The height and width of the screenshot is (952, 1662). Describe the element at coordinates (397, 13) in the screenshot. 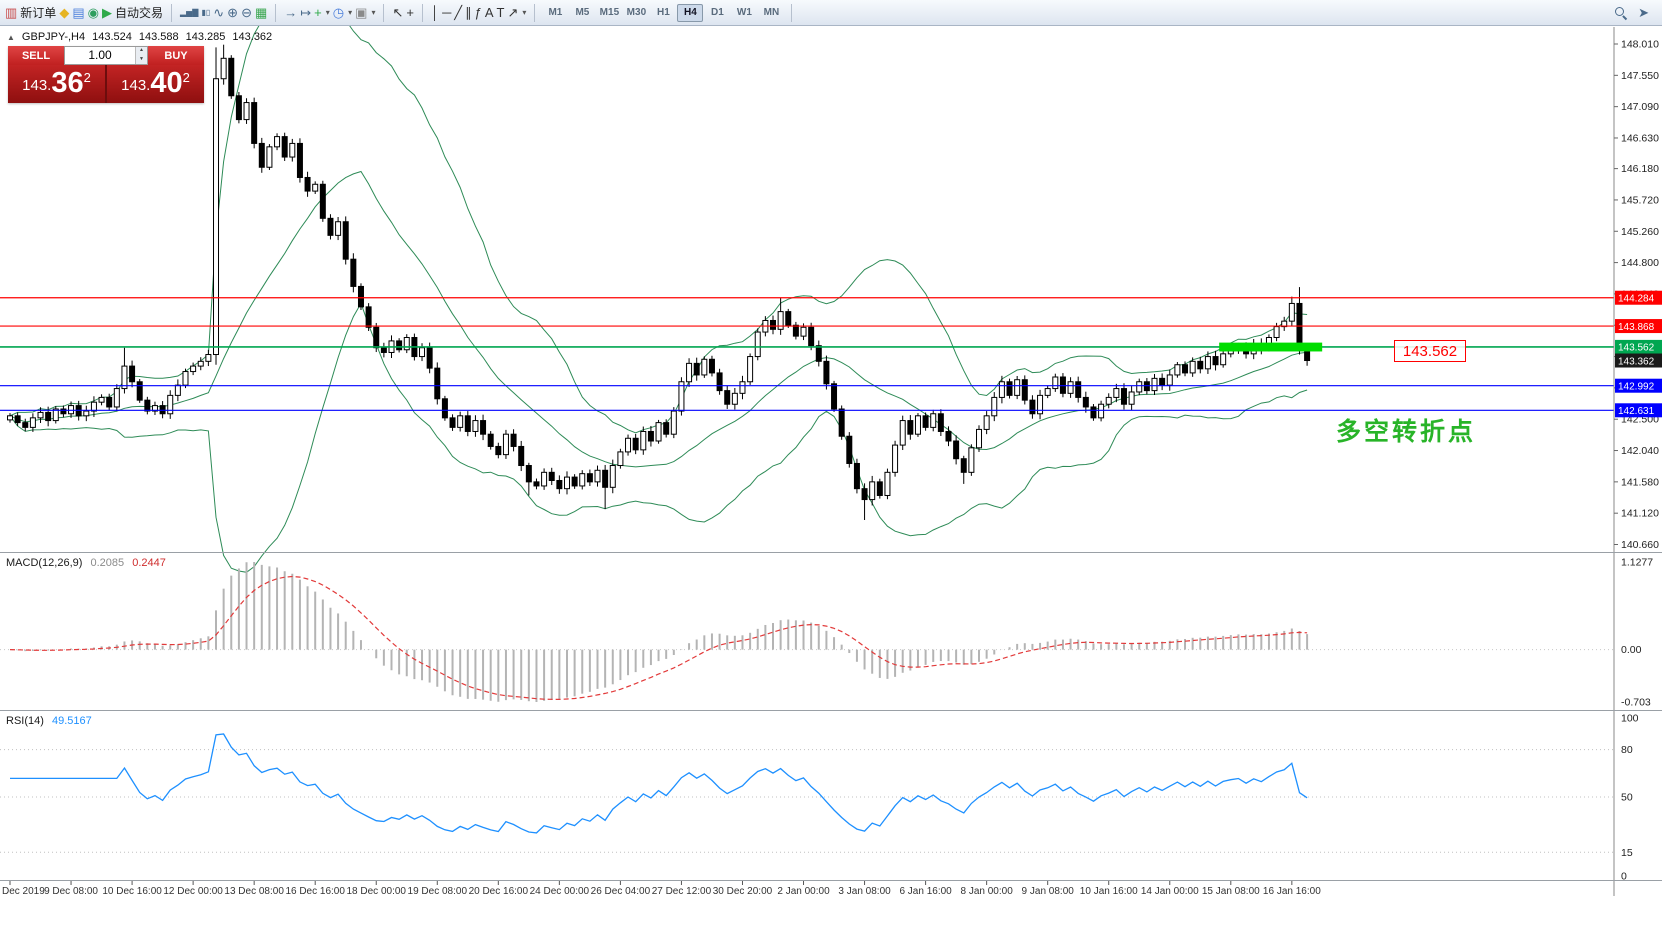

I see `cursor-button: ↖` at that location.